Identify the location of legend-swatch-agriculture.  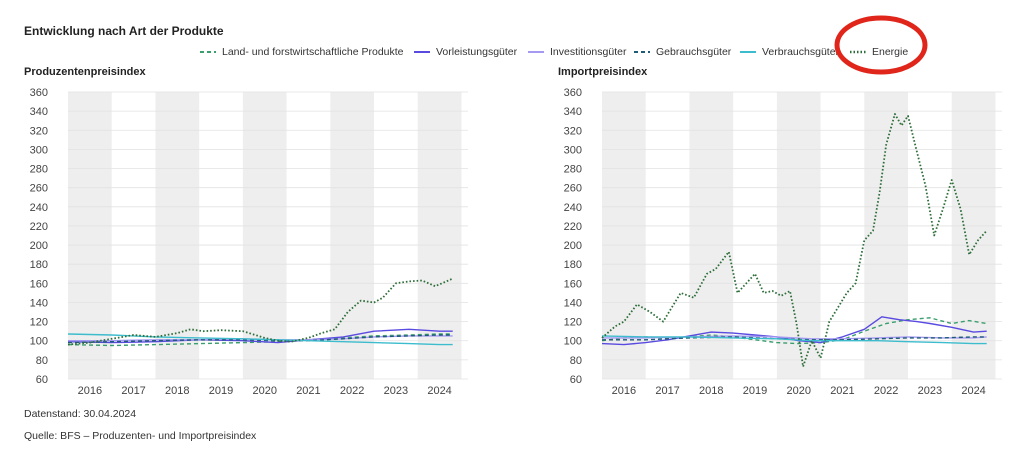
(208, 52).